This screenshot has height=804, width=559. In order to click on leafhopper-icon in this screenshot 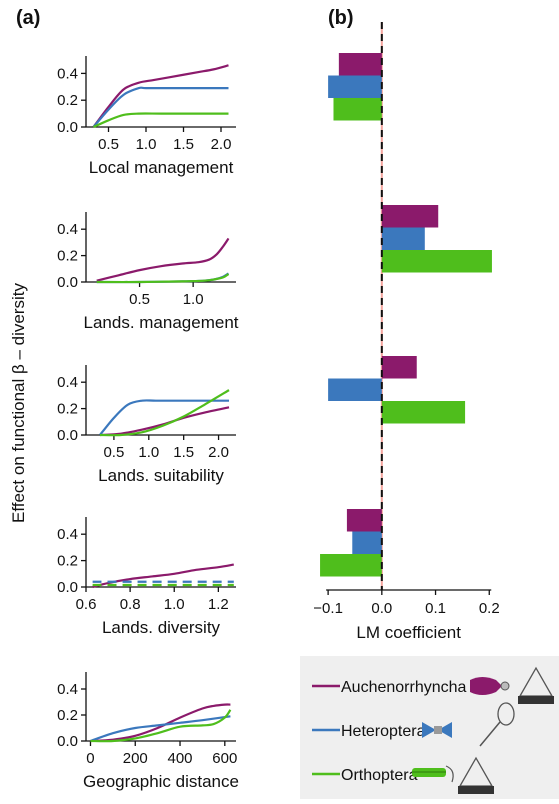, I will do `click(490, 686)`.